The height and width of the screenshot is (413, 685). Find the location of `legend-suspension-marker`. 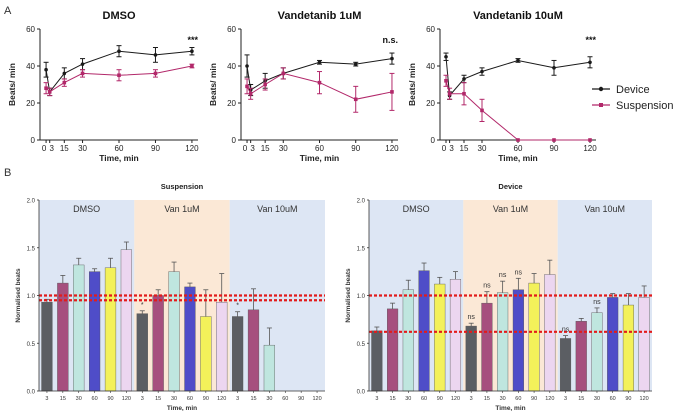

legend-suspension-marker is located at coordinates (601, 105).